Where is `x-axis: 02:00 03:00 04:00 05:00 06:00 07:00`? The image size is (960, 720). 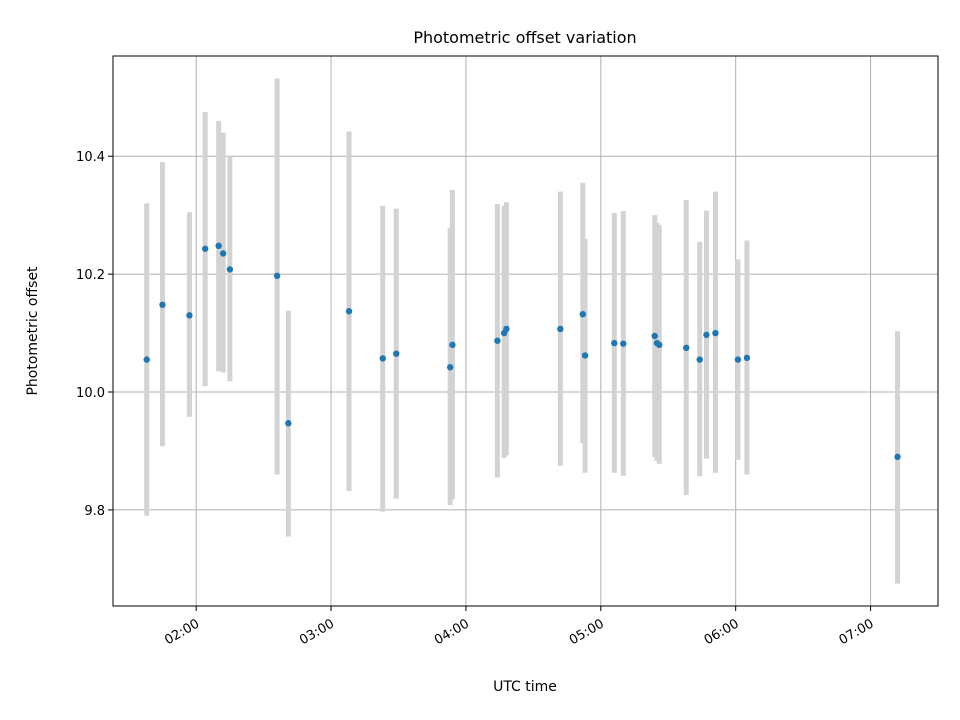 x-axis: 02:00 03:00 04:00 05:00 06:00 07:00 is located at coordinates (519, 627).